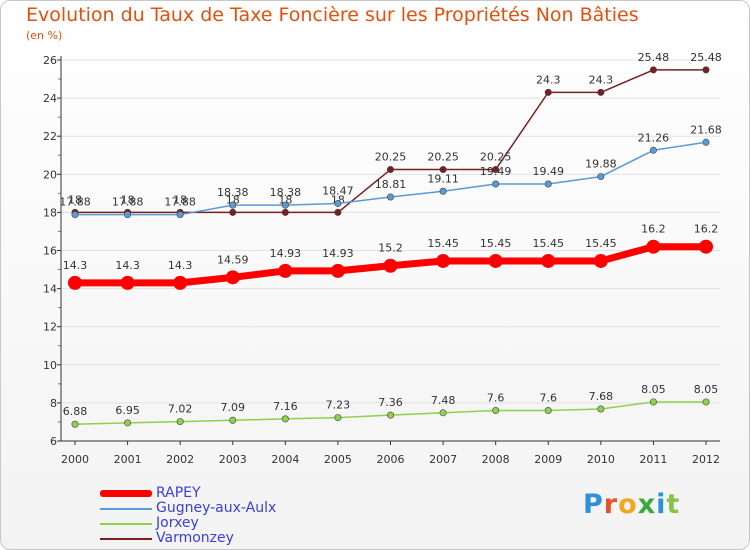 Image resolution: width=750 pixels, height=550 pixels. Describe the element at coordinates (443, 413) in the screenshot. I see `data-point-jorxey-2007` at that location.